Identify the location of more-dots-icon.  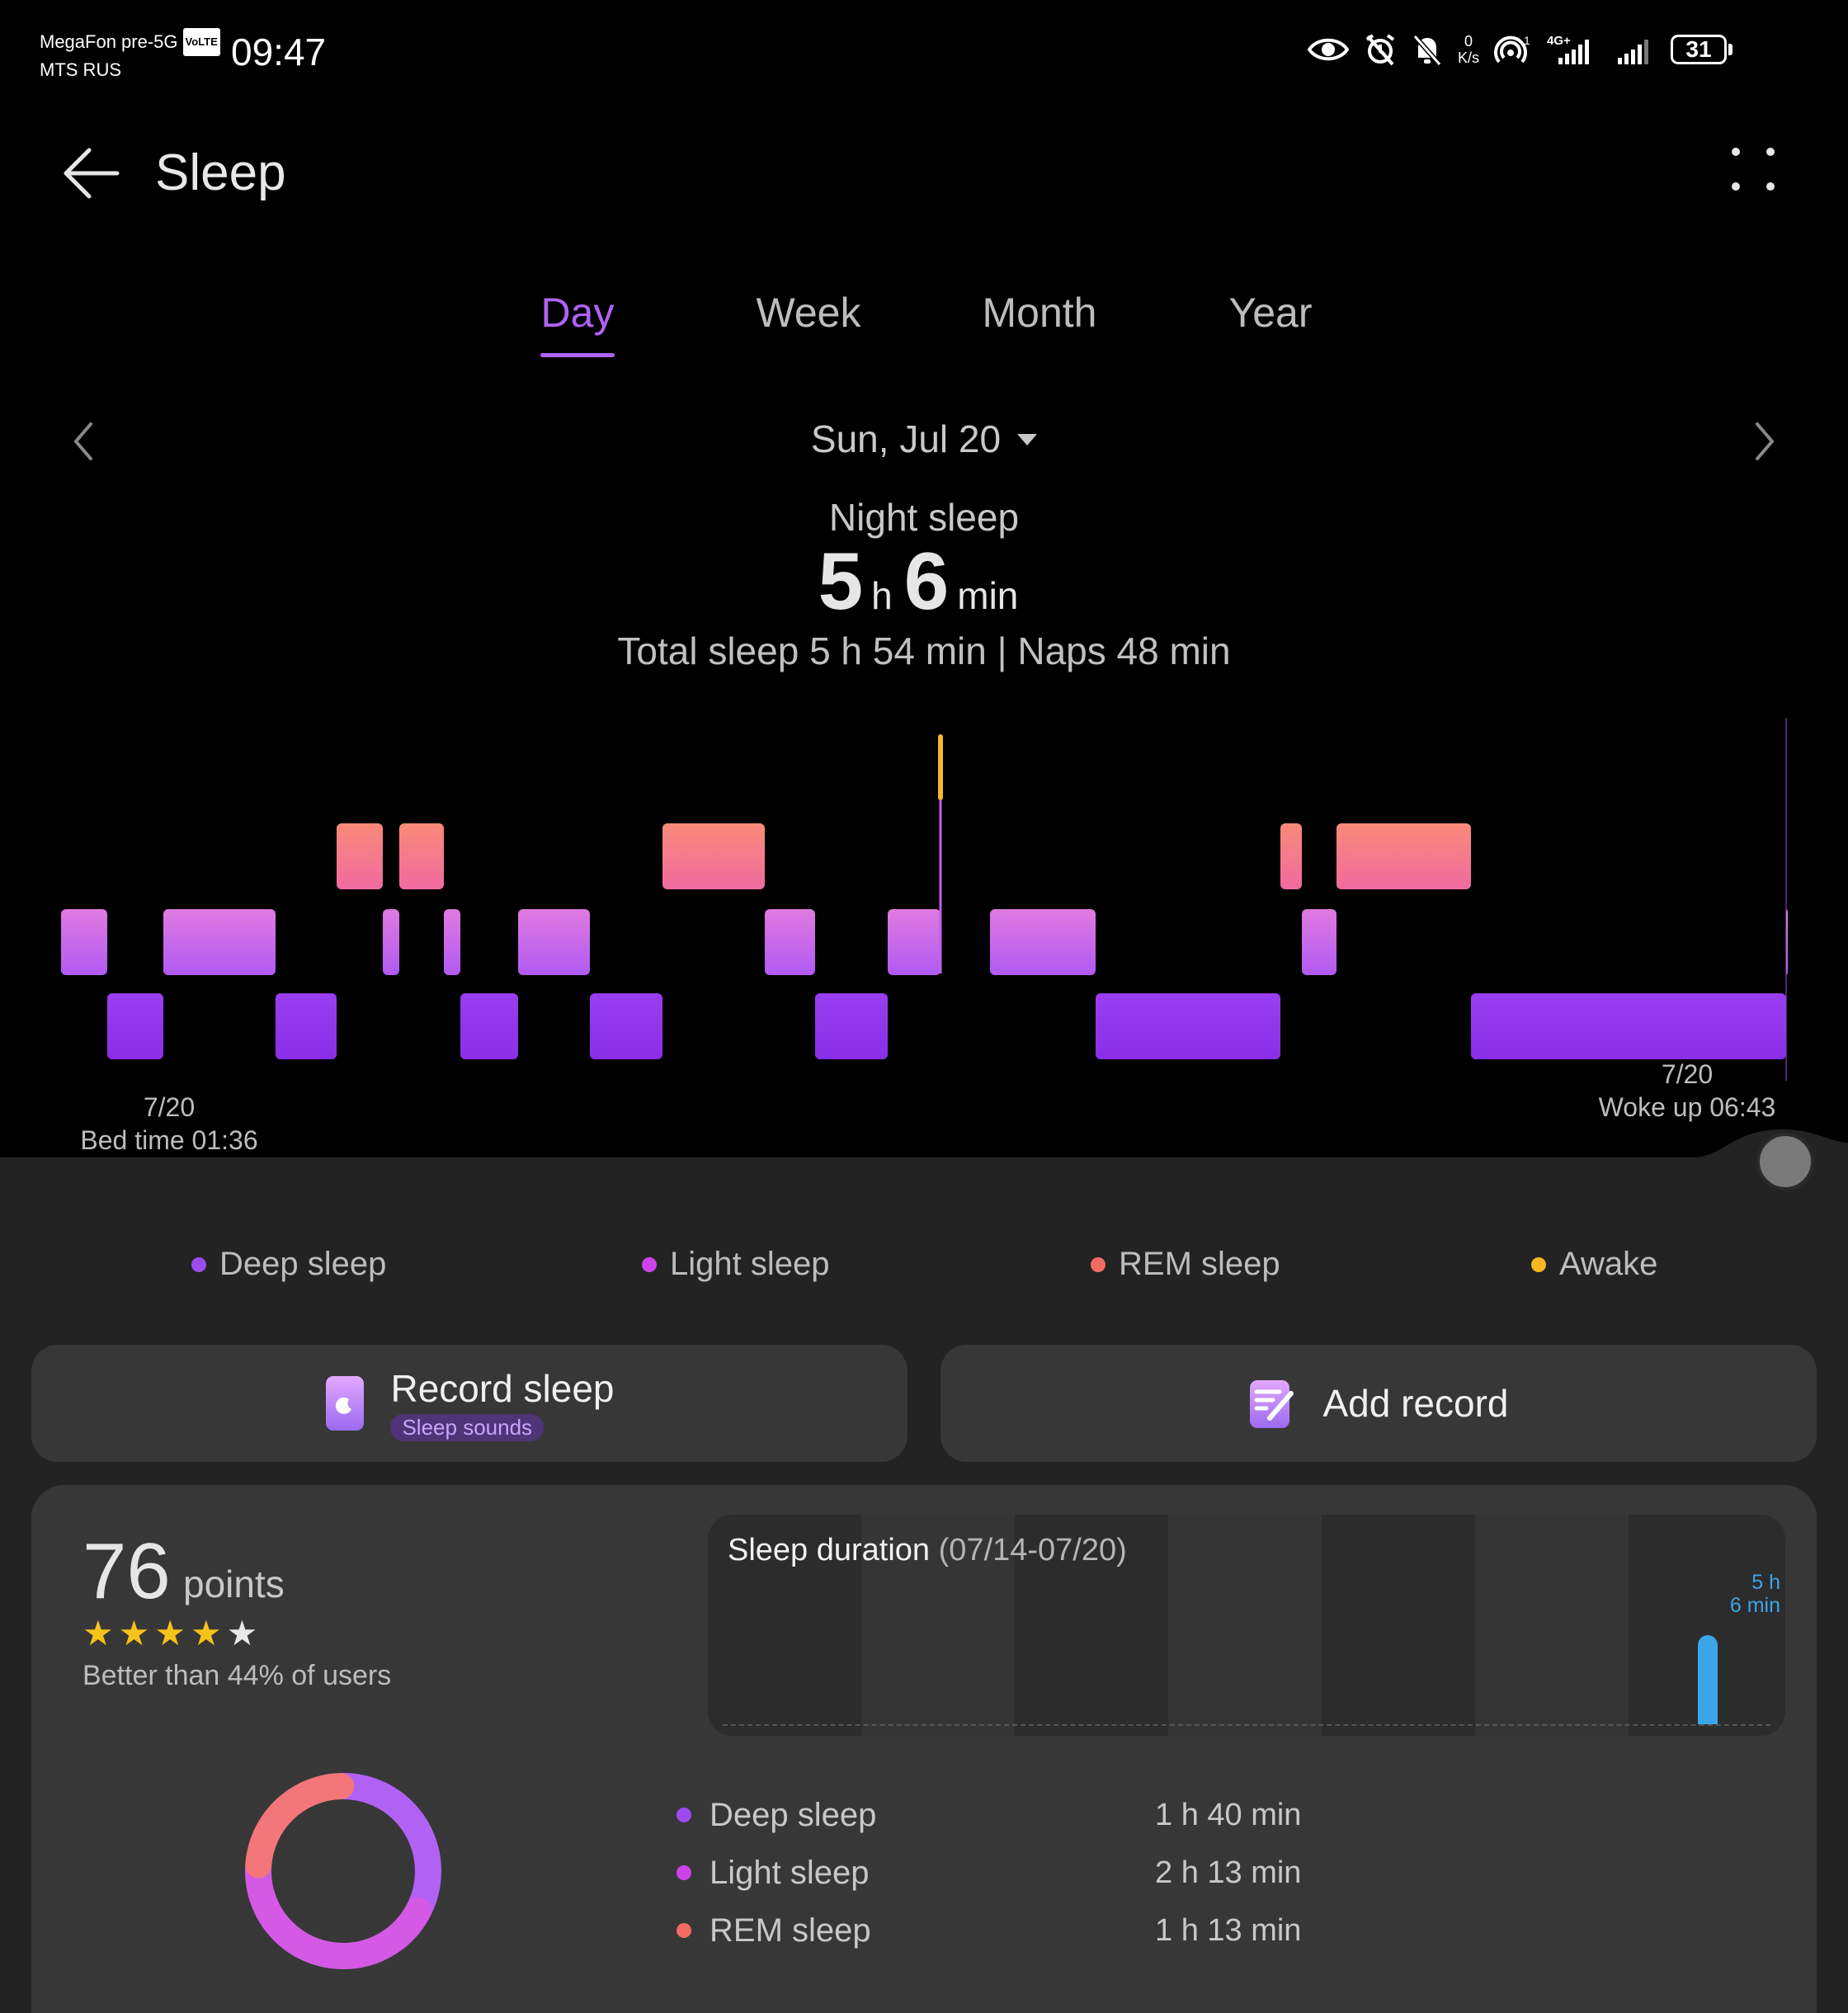
(1753, 169).